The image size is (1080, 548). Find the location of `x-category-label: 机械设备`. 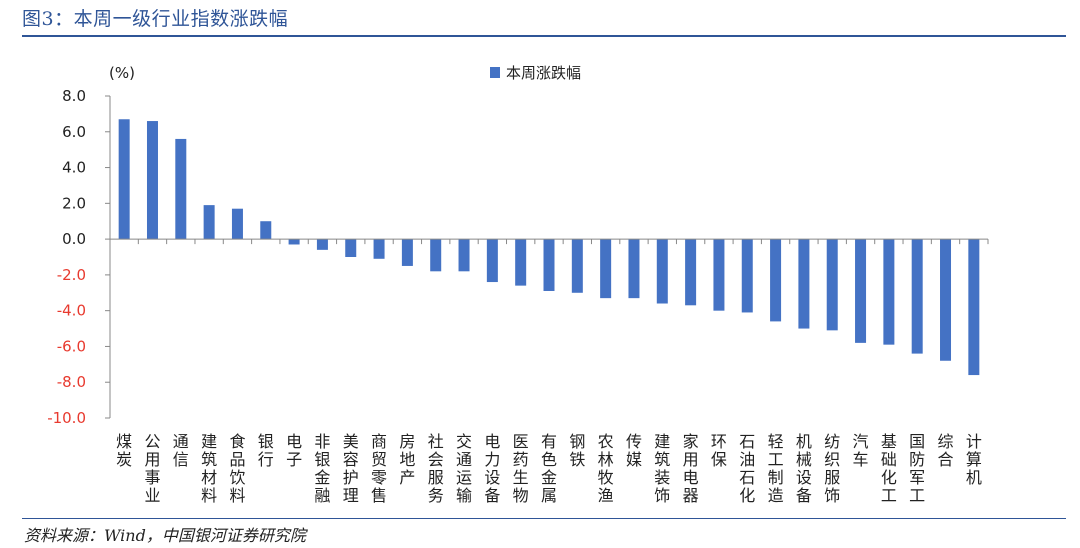

x-category-label: 机械设备 is located at coordinates (804, 468).